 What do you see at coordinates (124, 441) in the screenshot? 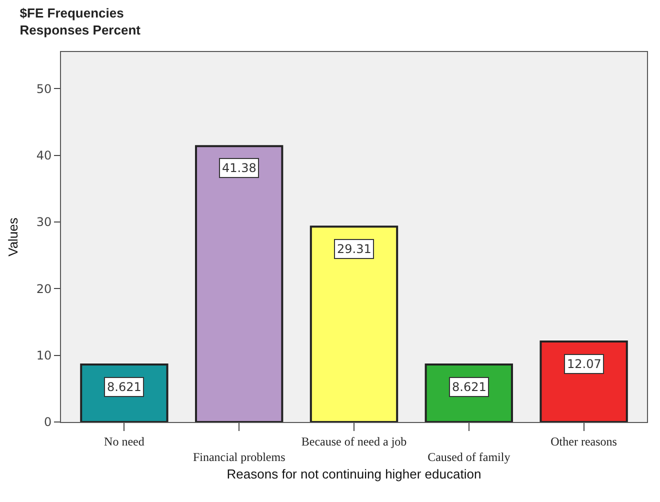
I see `x-tick-label: No need` at bounding box center [124, 441].